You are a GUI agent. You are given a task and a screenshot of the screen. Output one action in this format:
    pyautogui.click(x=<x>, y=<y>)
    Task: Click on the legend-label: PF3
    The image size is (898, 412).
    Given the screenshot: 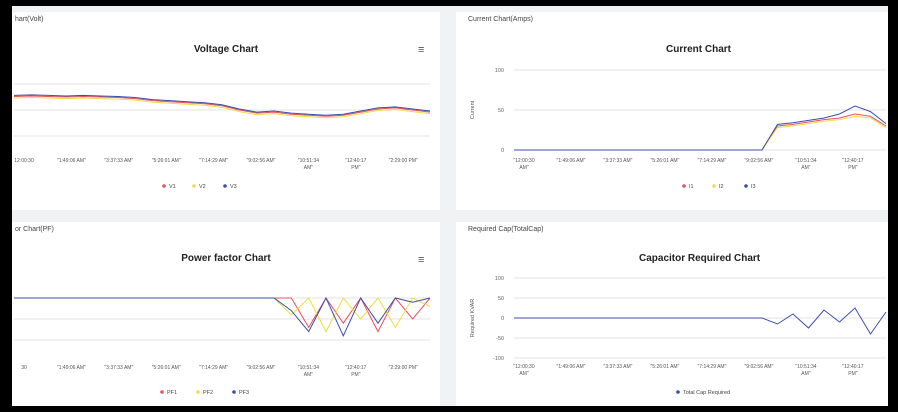 What is the action you would take?
    pyautogui.click(x=244, y=393)
    